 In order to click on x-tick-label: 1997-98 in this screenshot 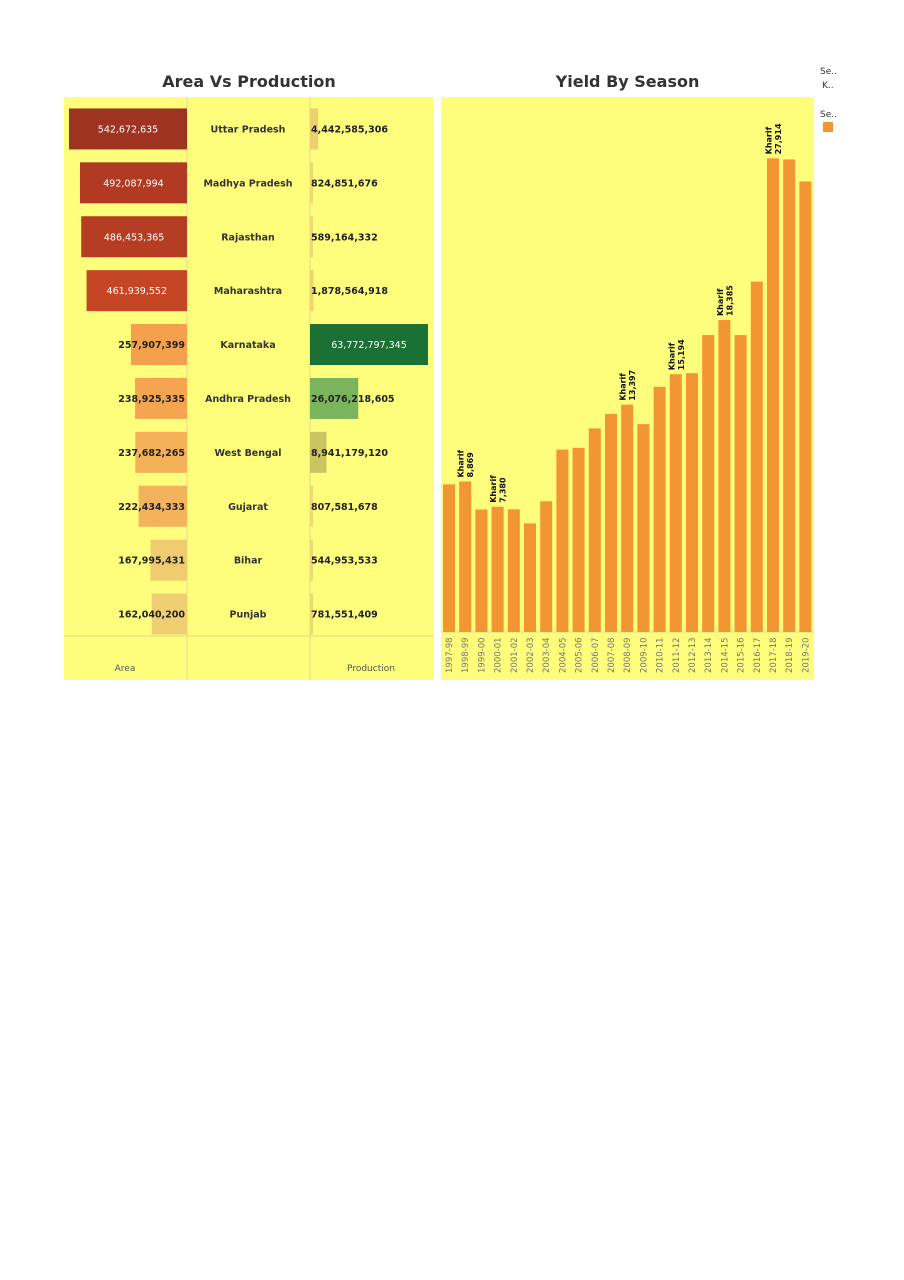, I will do `click(450, 655)`.